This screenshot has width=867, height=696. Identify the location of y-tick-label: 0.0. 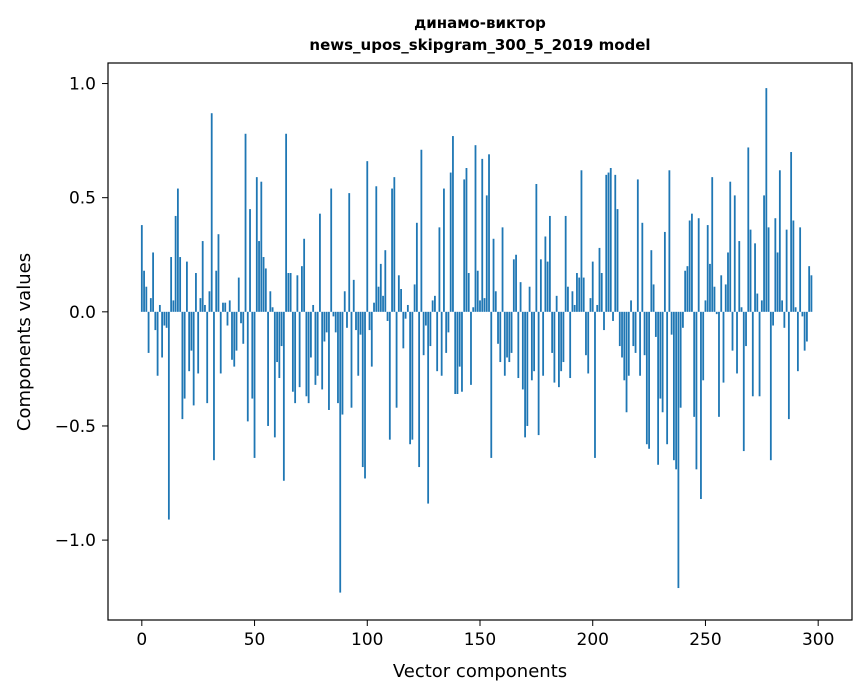
(82, 313).